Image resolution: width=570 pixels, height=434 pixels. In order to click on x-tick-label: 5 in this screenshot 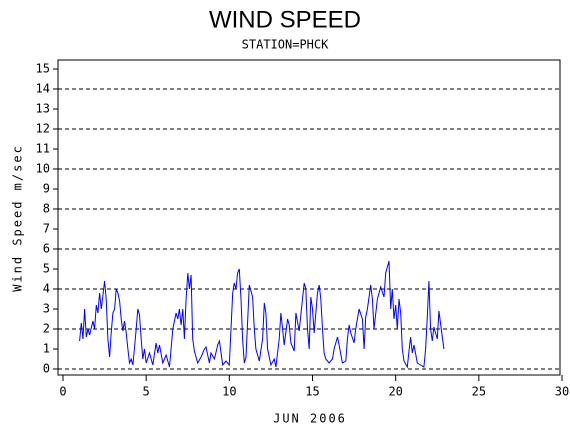, I will do `click(146, 392)`.